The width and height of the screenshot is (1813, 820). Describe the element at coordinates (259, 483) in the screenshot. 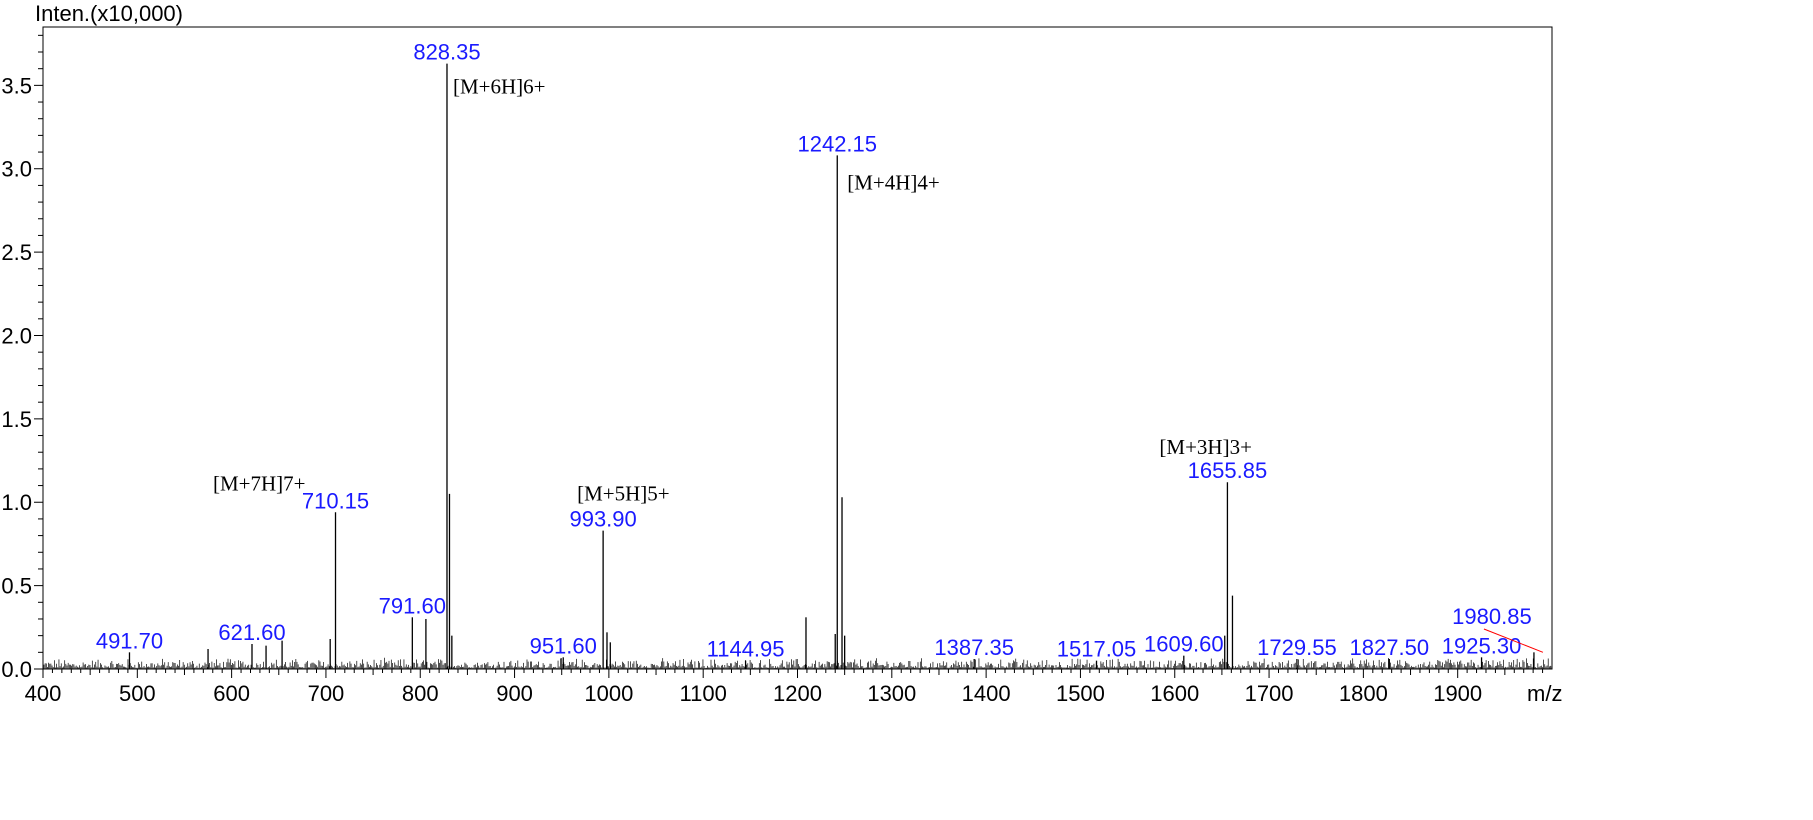

I see `ion-label: [M+7H]7+` at that location.